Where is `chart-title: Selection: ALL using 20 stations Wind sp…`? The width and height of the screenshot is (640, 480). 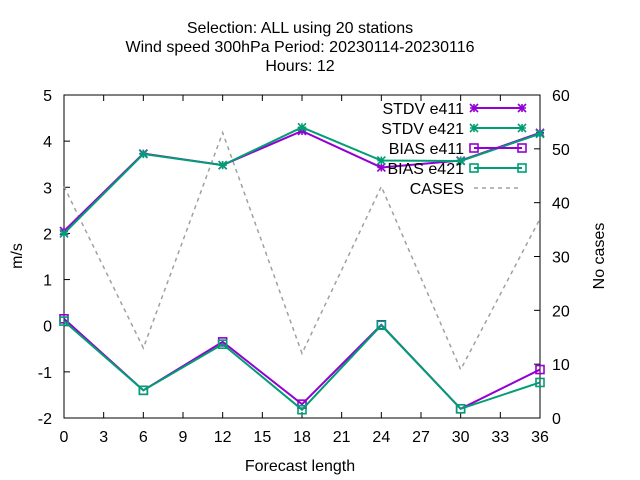
chart-title: Selection: ALL using 20 stations Wind sp… is located at coordinates (299, 47).